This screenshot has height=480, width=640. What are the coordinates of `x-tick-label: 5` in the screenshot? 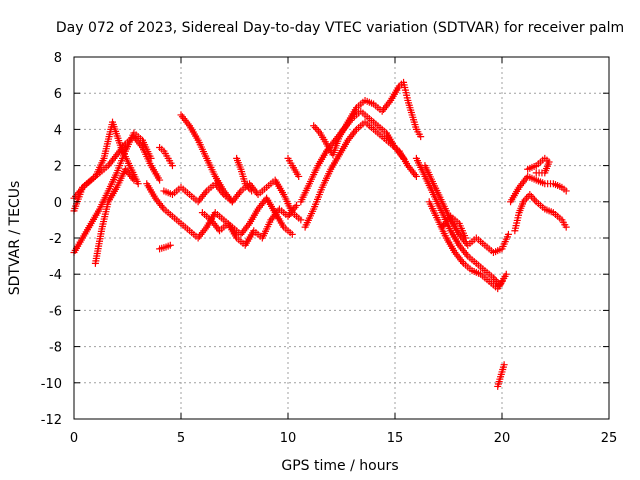 It's located at (181, 438).